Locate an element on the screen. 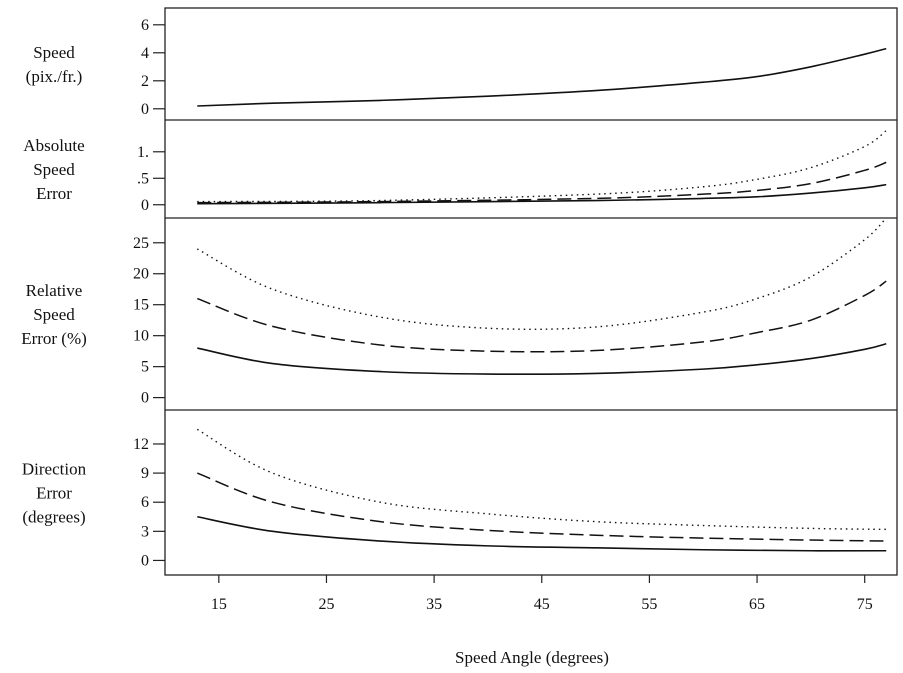 The width and height of the screenshot is (903, 673). panel-label-line: Absolute is located at coordinates (53, 145).